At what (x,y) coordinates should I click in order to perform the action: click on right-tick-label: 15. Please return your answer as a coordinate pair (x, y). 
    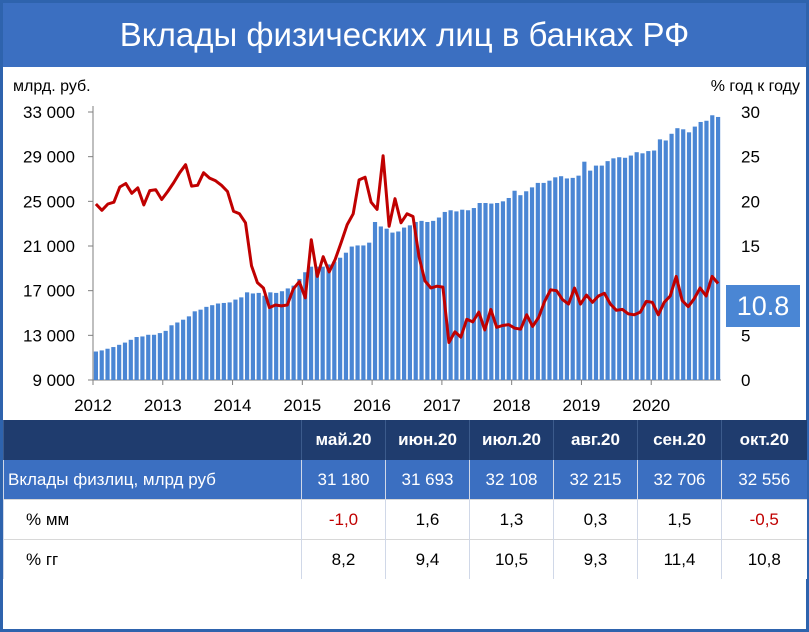
    Looking at the image, I should click on (750, 246).